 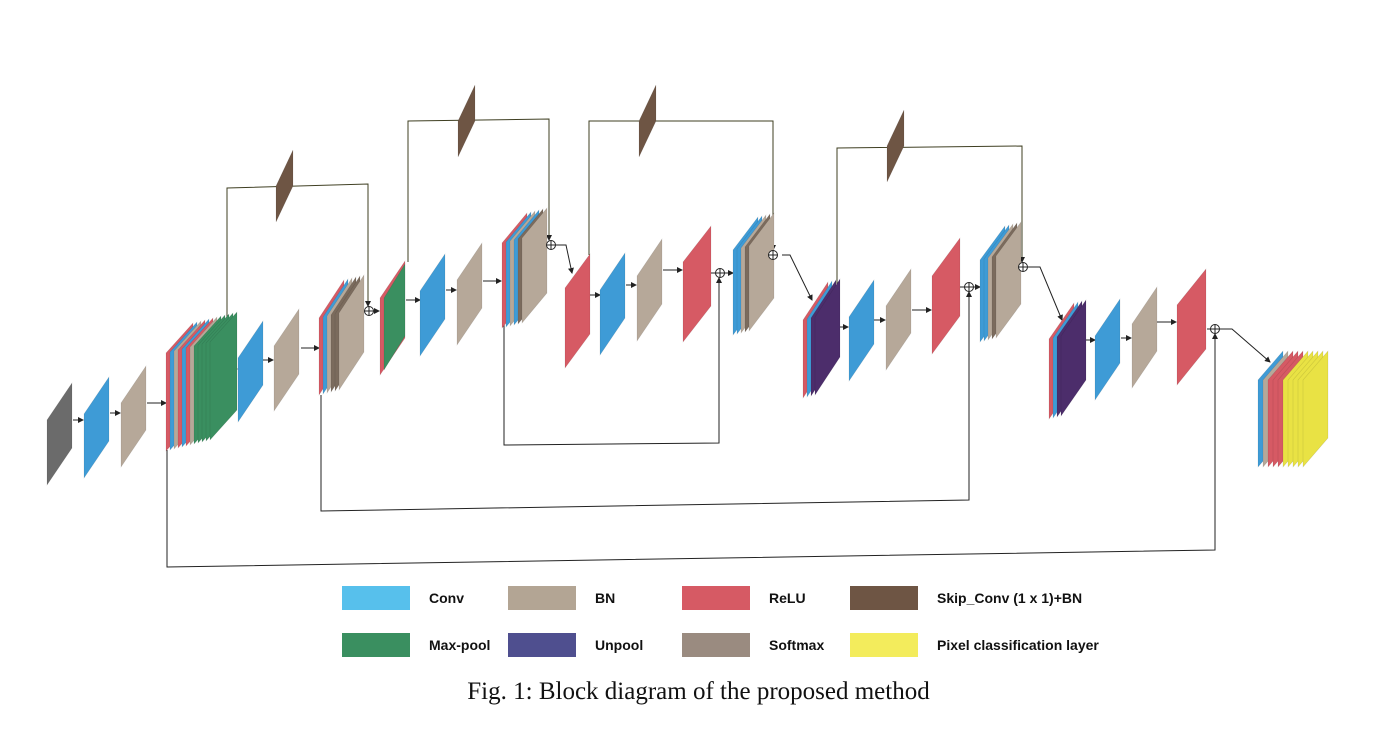 I want to click on legend-label: Softmax, so click(x=796, y=645).